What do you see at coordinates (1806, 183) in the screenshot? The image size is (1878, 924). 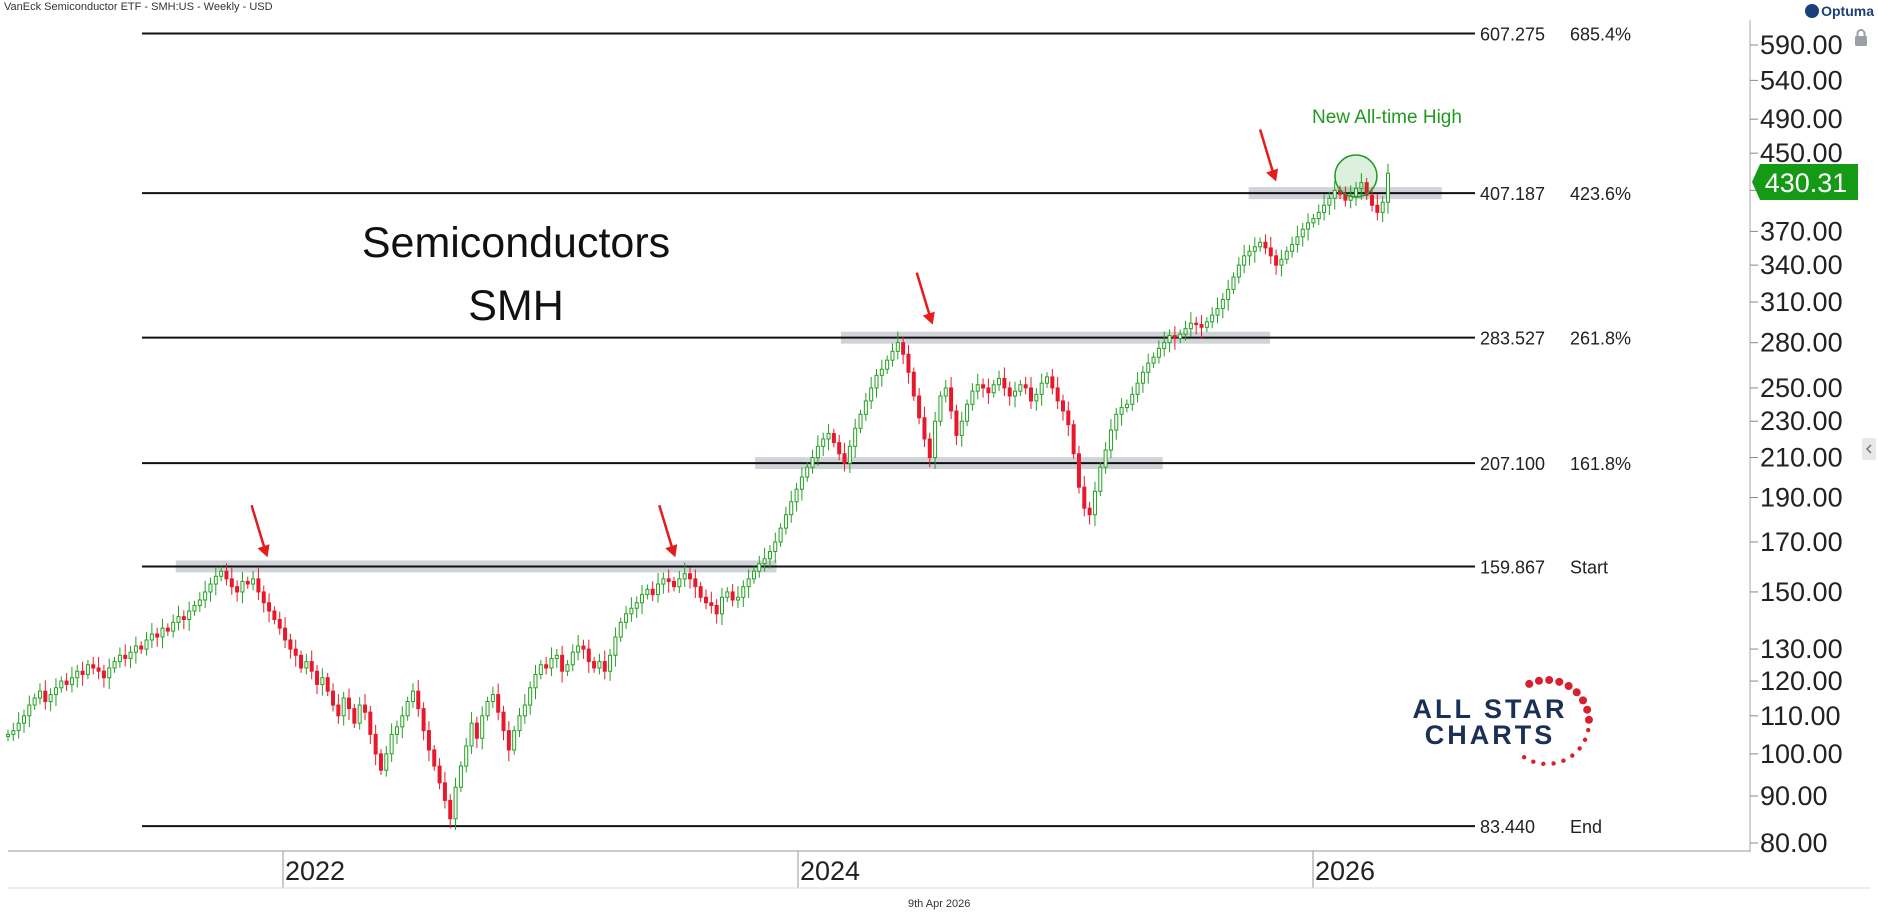 I see `current-price-value: 430.31` at bounding box center [1806, 183].